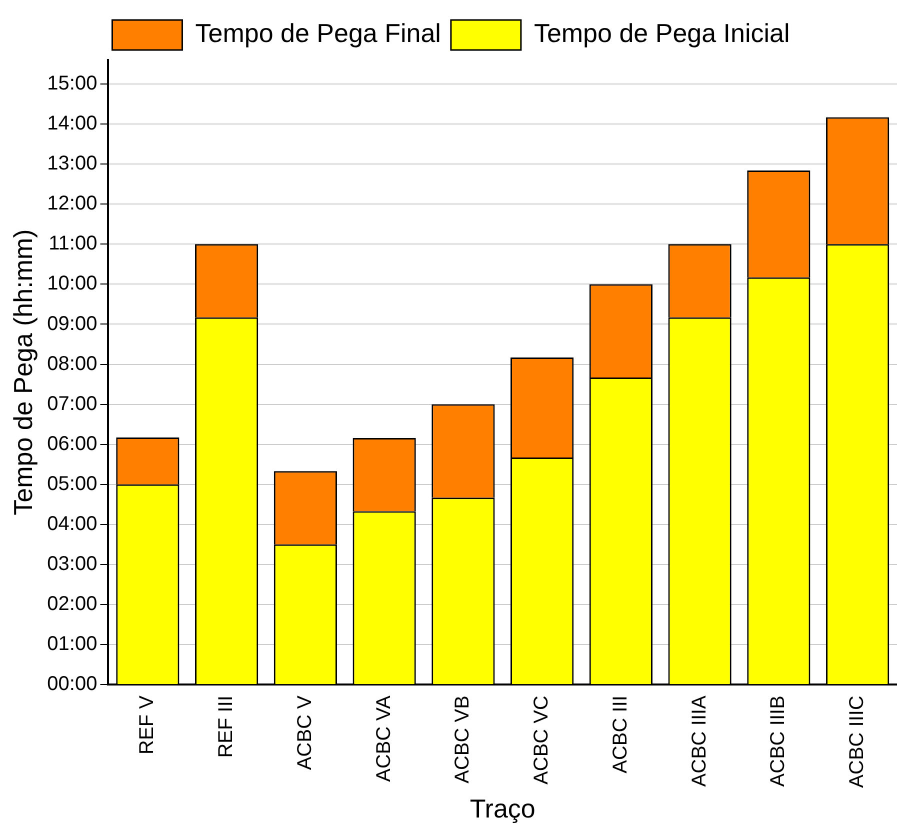 Image resolution: width=897 pixels, height=835 pixels. Describe the element at coordinates (662, 33) in the screenshot. I see `legend-label: Tempo de Pega Inicial` at that location.